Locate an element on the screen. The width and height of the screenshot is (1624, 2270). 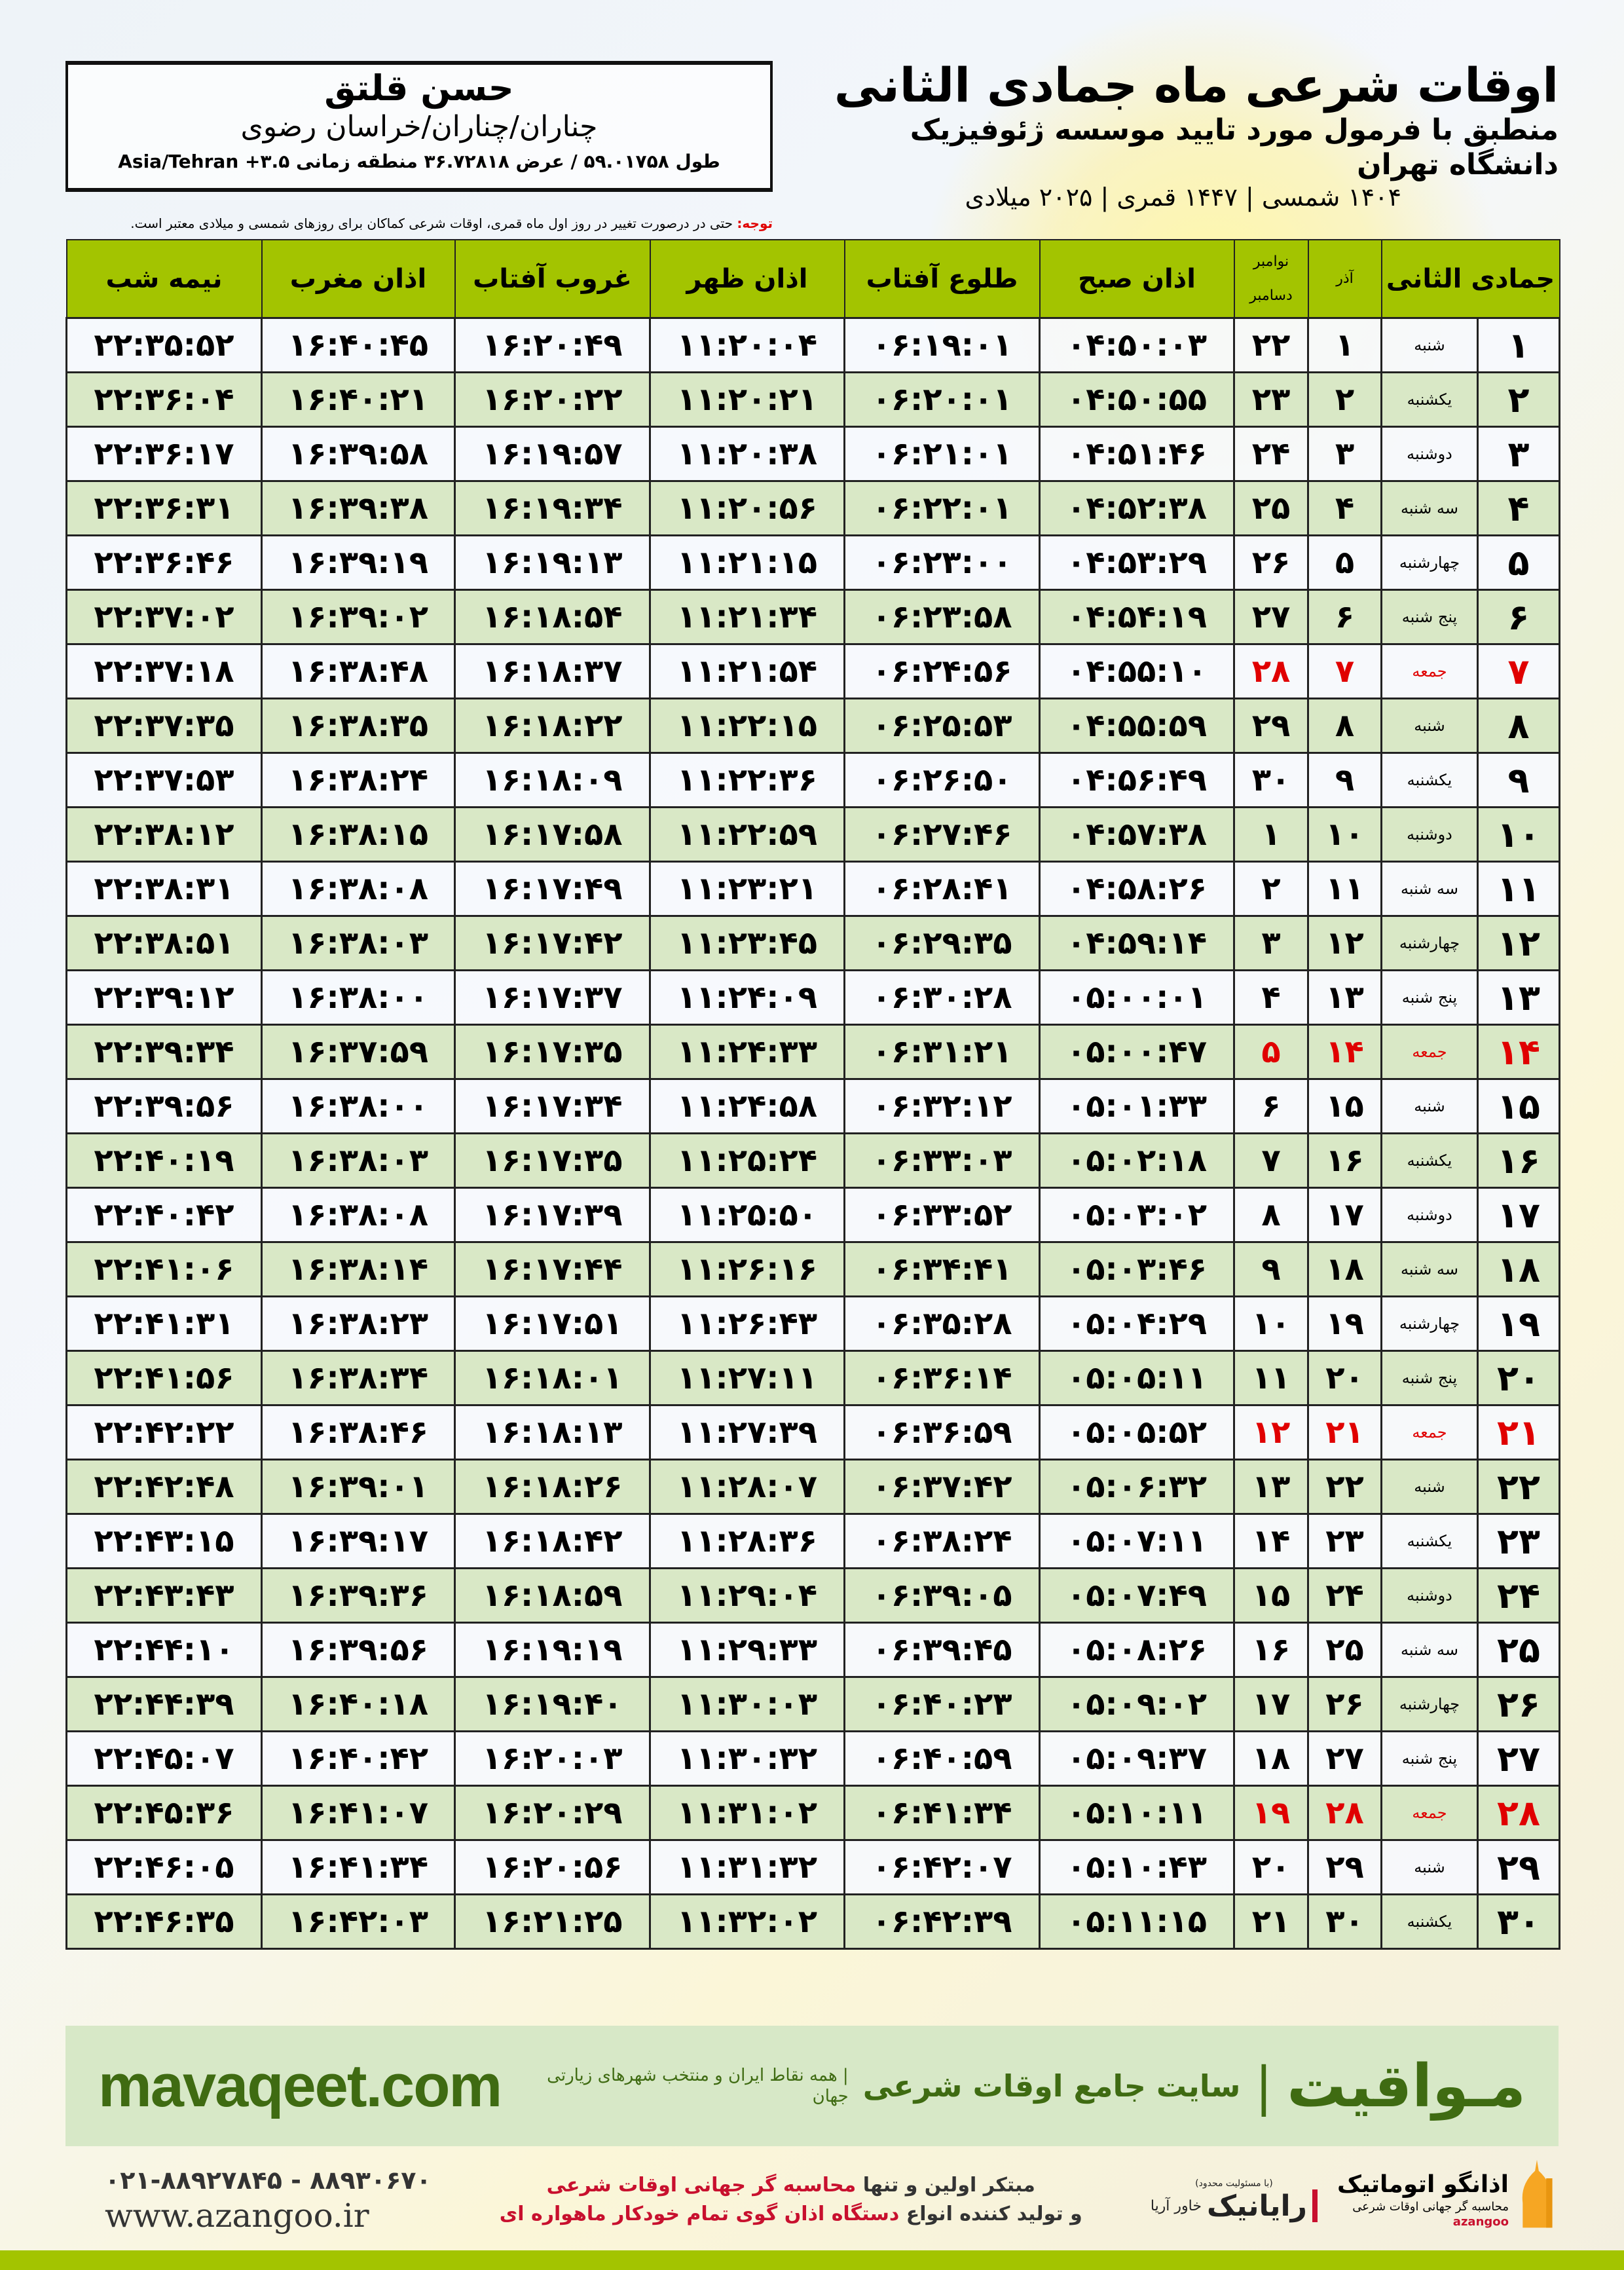
cell-weekday: شنبه is located at coordinates (1429, 726).